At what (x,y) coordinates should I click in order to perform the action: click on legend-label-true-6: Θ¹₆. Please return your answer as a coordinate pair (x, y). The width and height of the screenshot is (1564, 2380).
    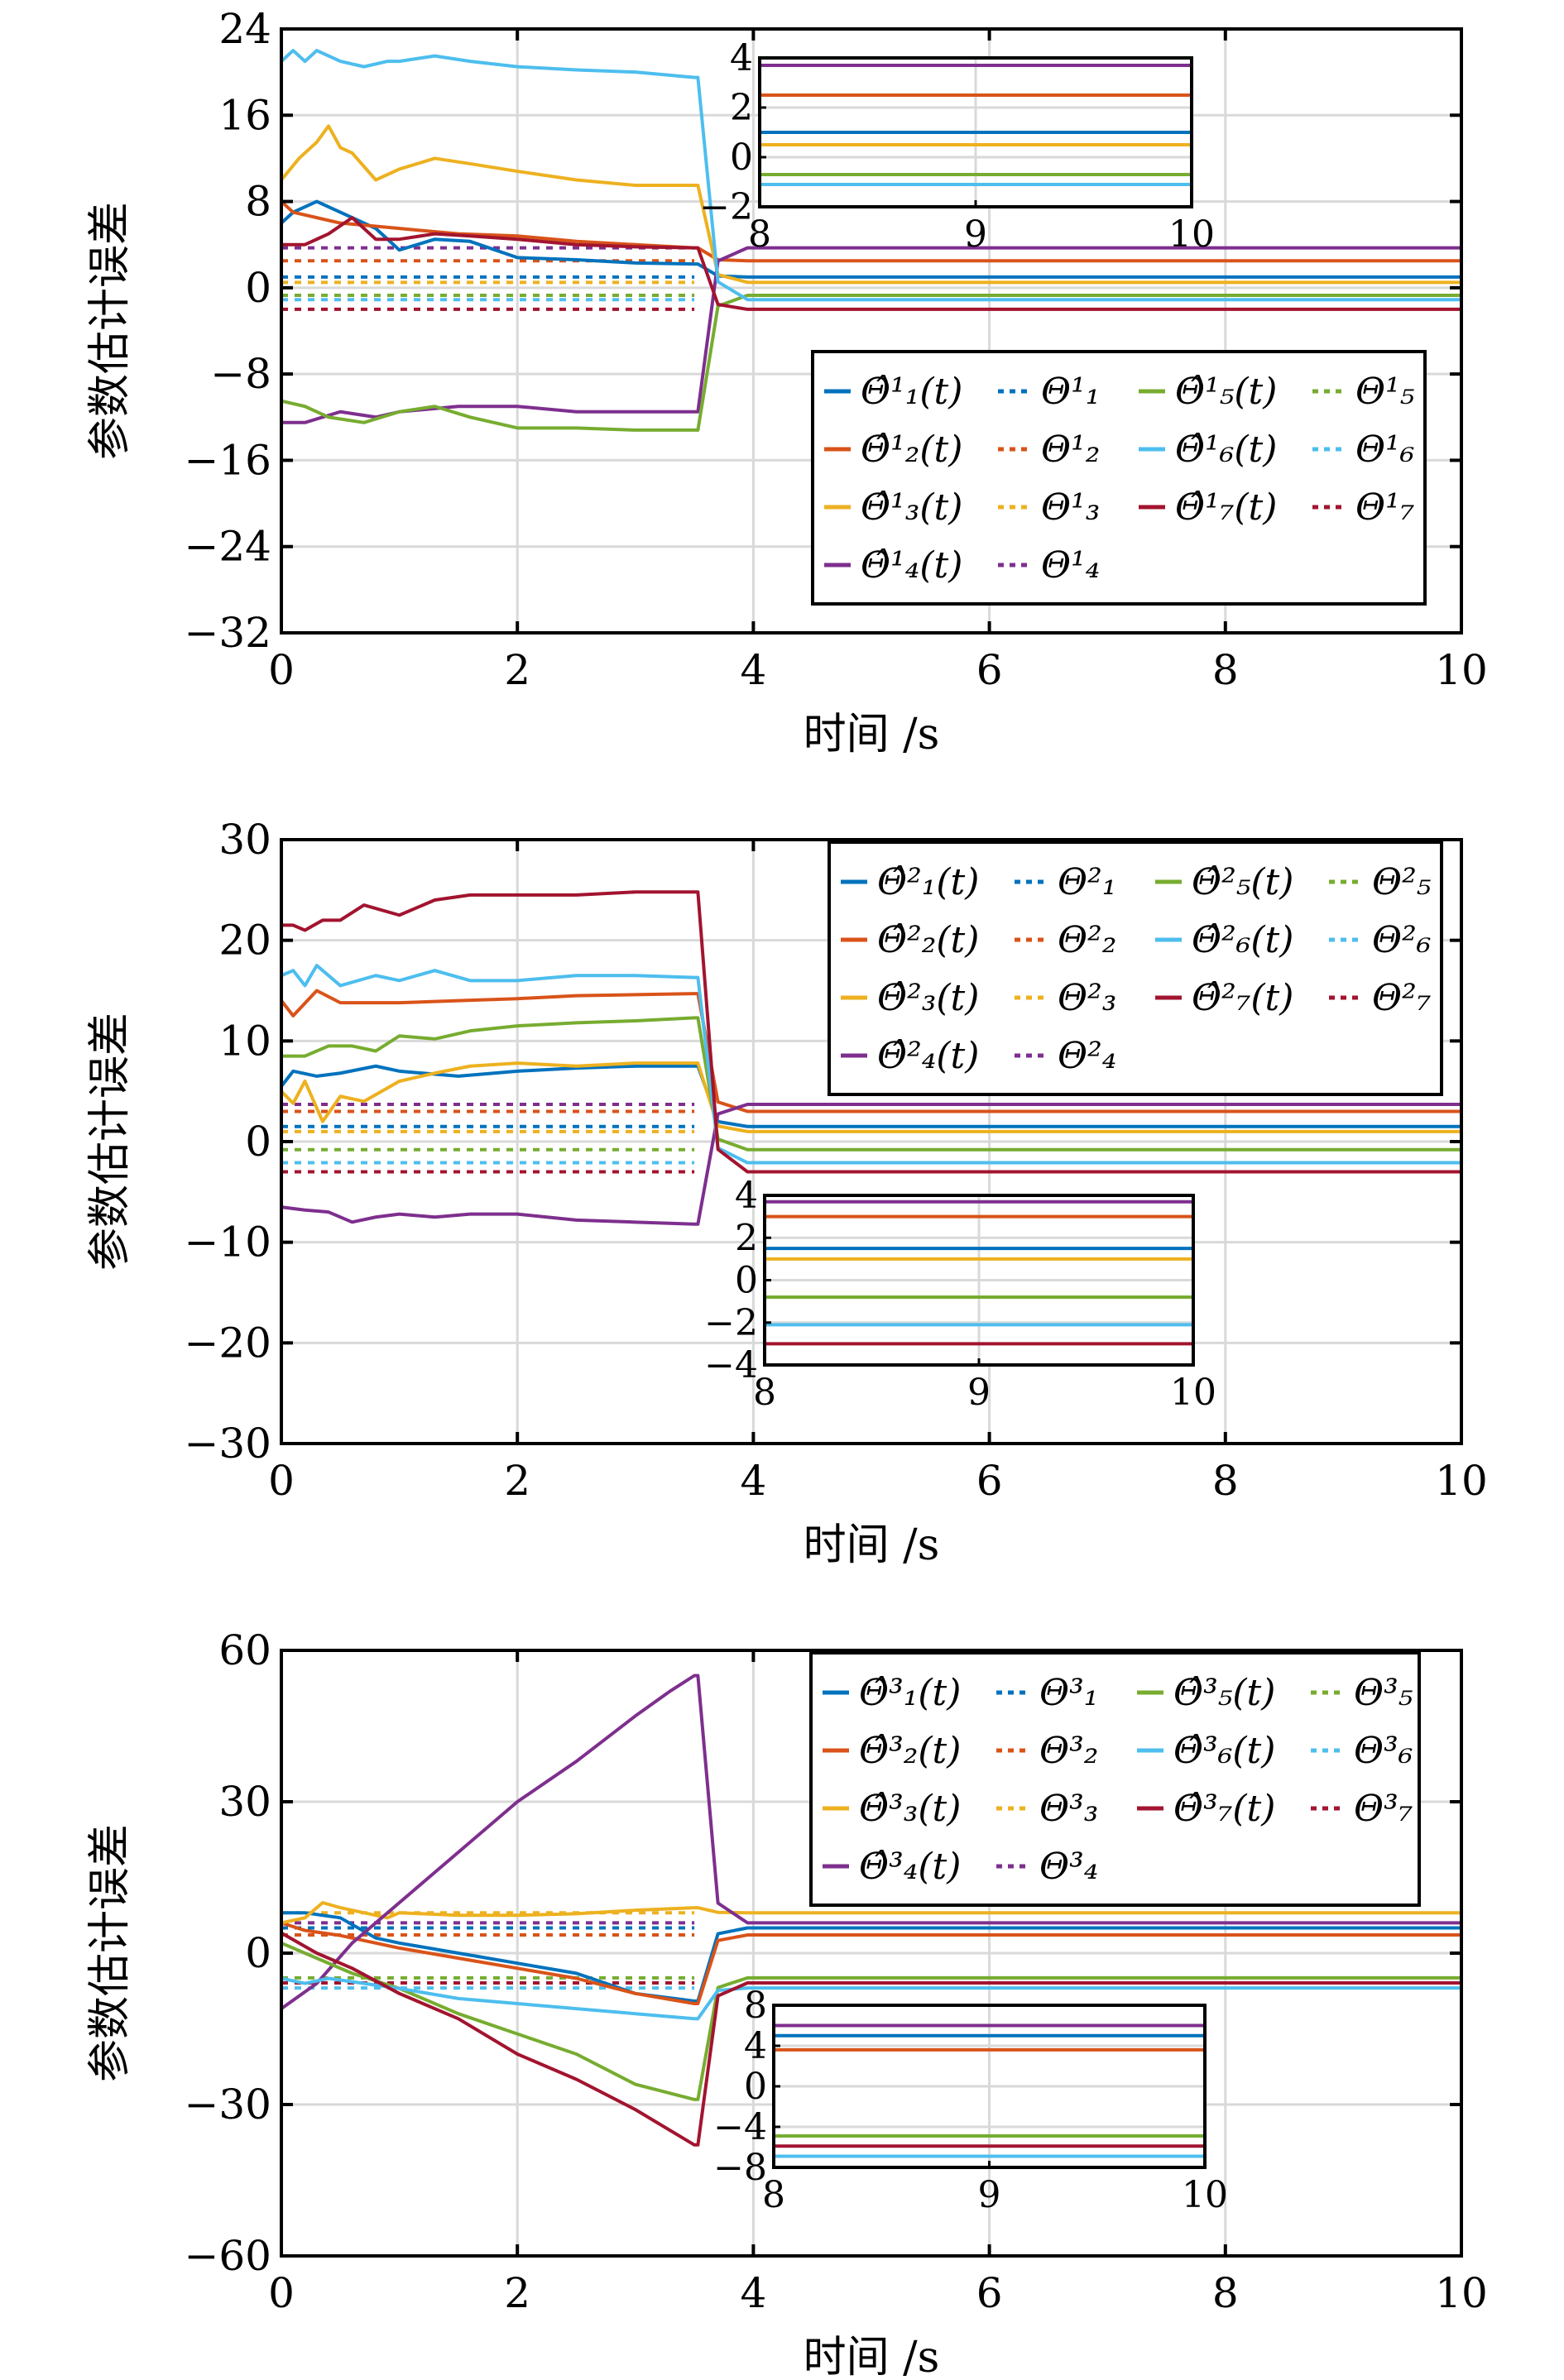
    Looking at the image, I should click on (1384, 450).